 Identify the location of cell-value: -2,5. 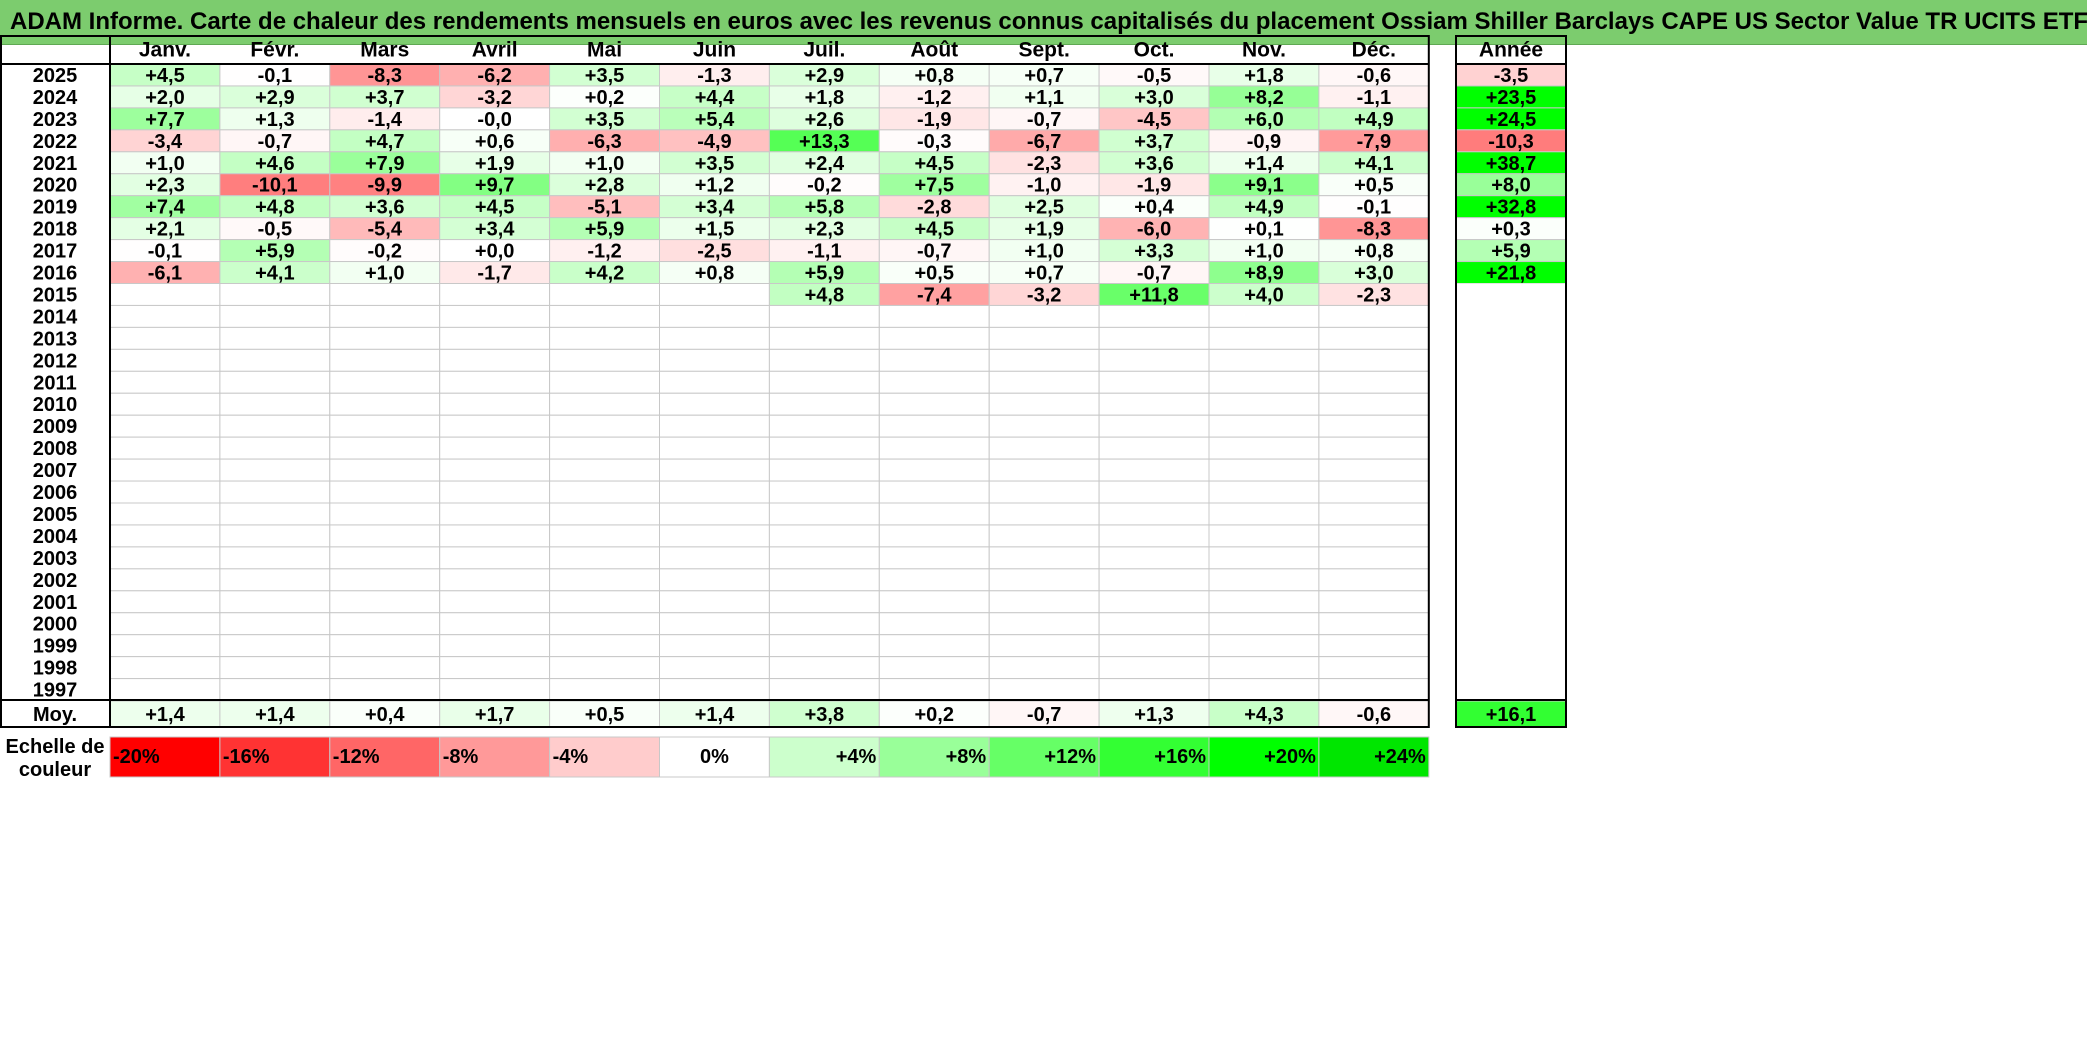
(714, 252).